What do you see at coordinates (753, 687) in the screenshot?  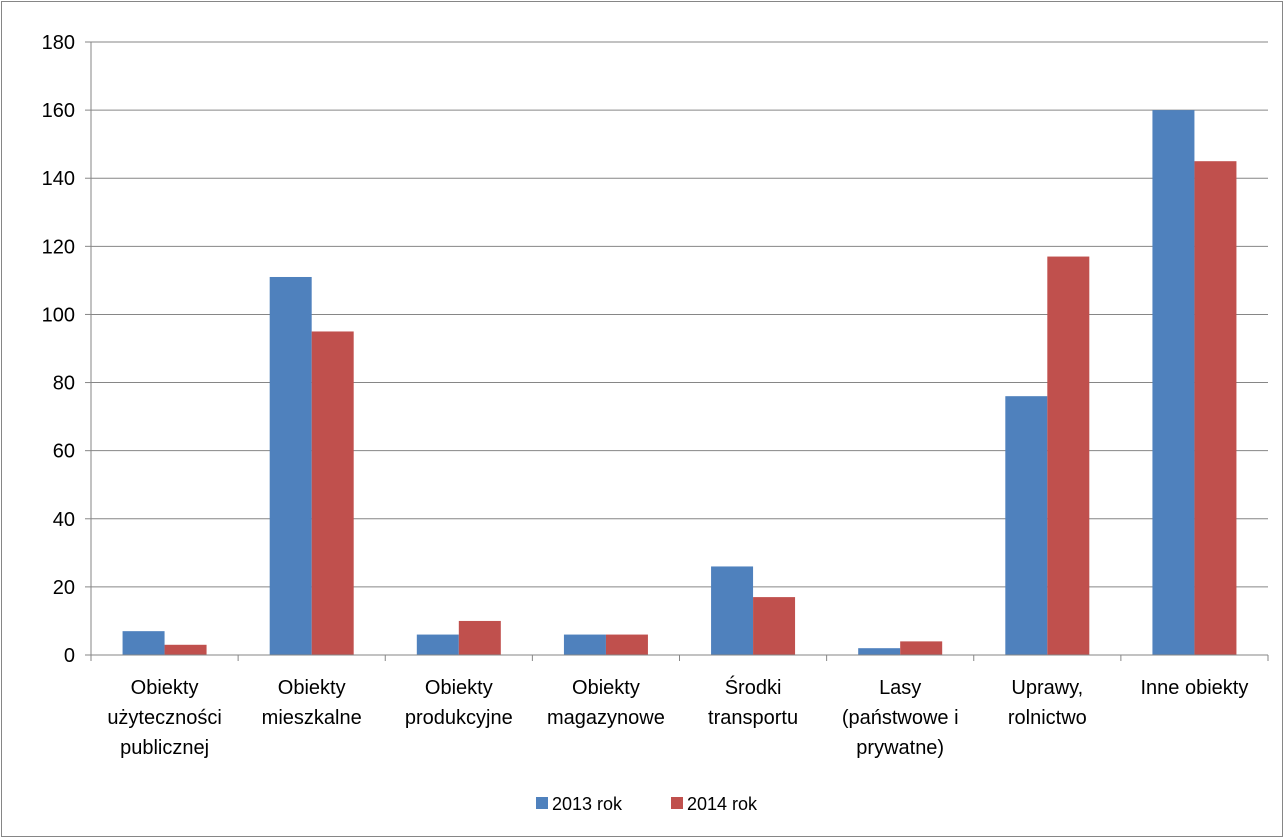 I see `x-category-label: Środki` at bounding box center [753, 687].